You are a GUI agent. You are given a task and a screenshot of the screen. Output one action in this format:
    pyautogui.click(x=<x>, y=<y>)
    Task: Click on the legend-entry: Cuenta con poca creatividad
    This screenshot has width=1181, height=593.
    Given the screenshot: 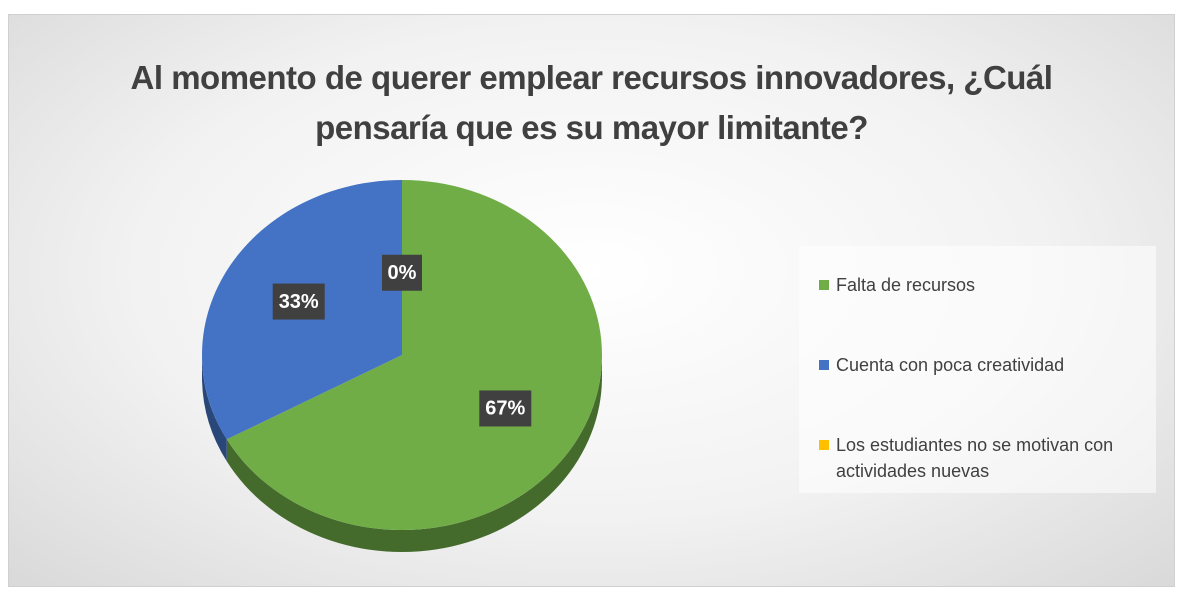 What is the action you would take?
    pyautogui.click(x=992, y=365)
    